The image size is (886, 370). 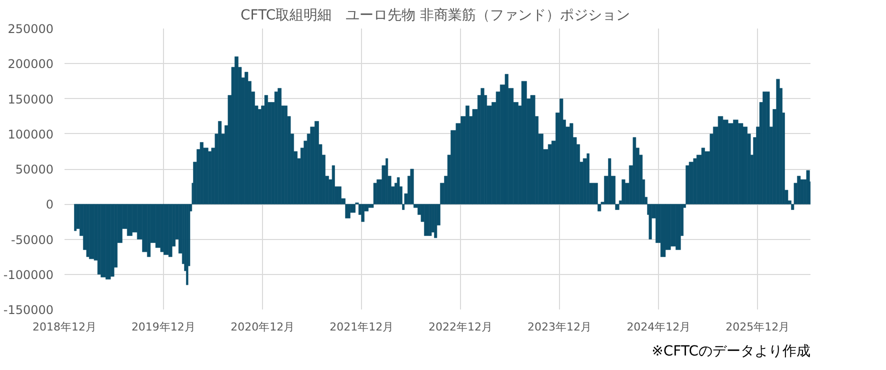 I want to click on y-tick-label: 50000, so click(x=34, y=169).